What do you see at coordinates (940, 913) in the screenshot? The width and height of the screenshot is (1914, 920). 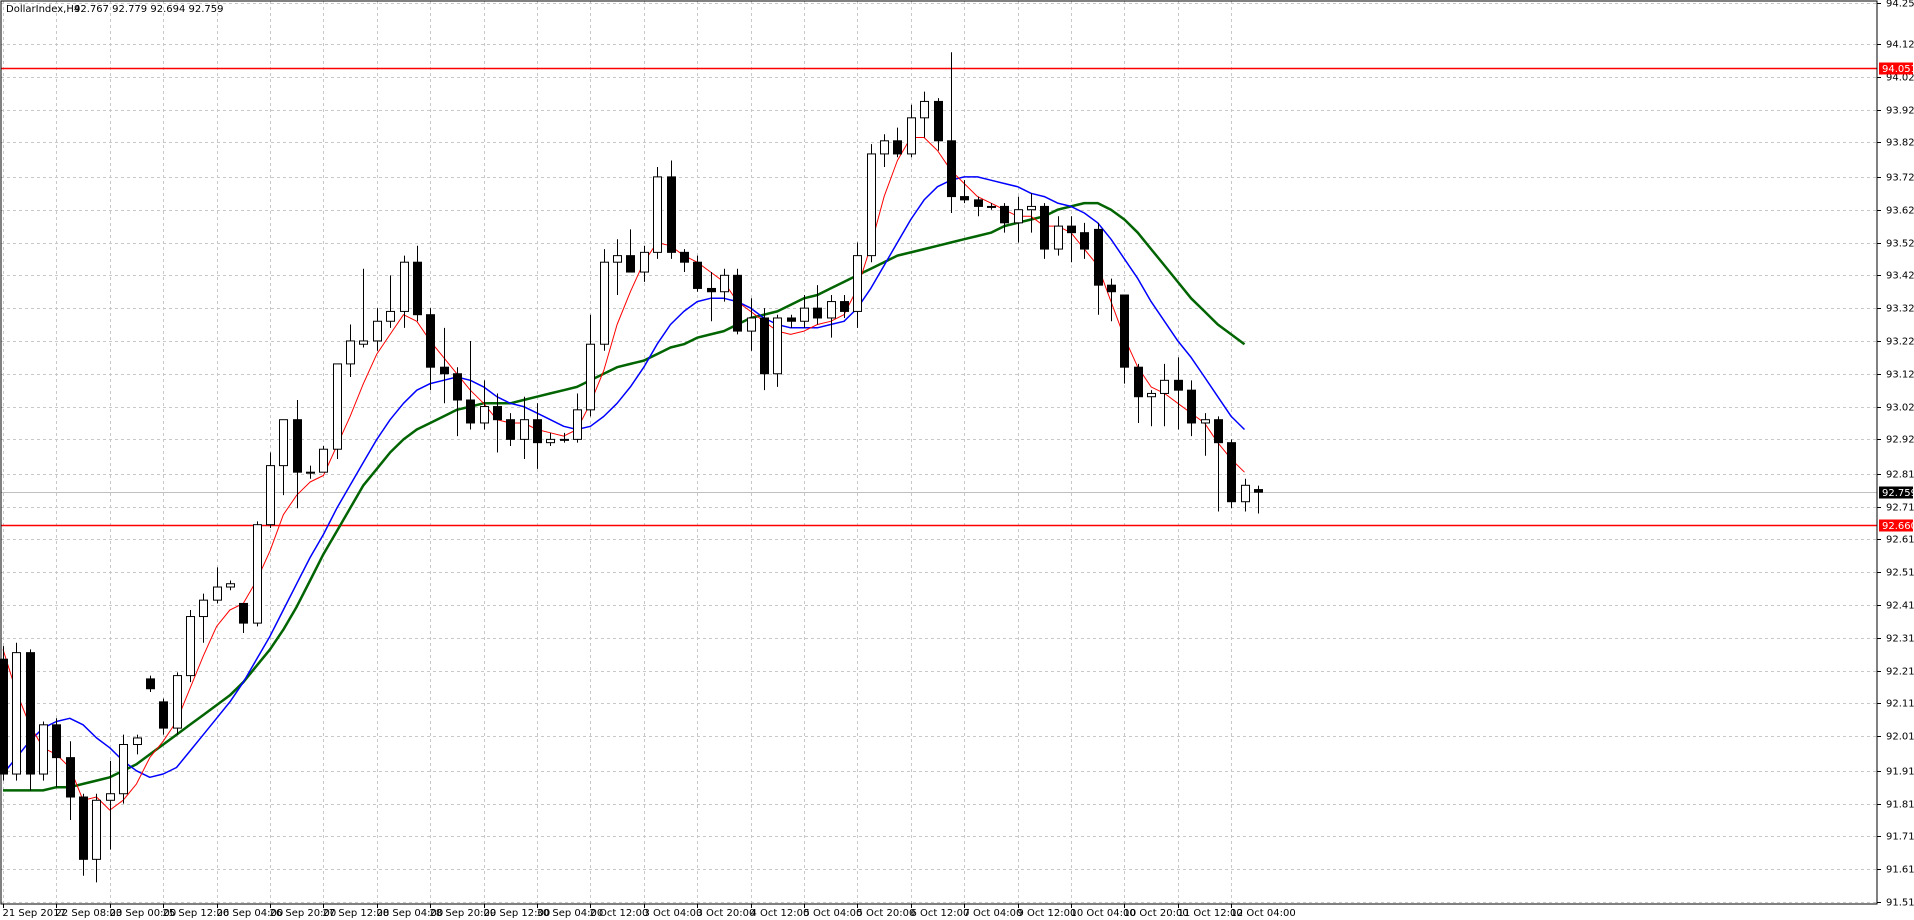 I see `x-tick-label: 6 Oct 12:00` at bounding box center [940, 913].